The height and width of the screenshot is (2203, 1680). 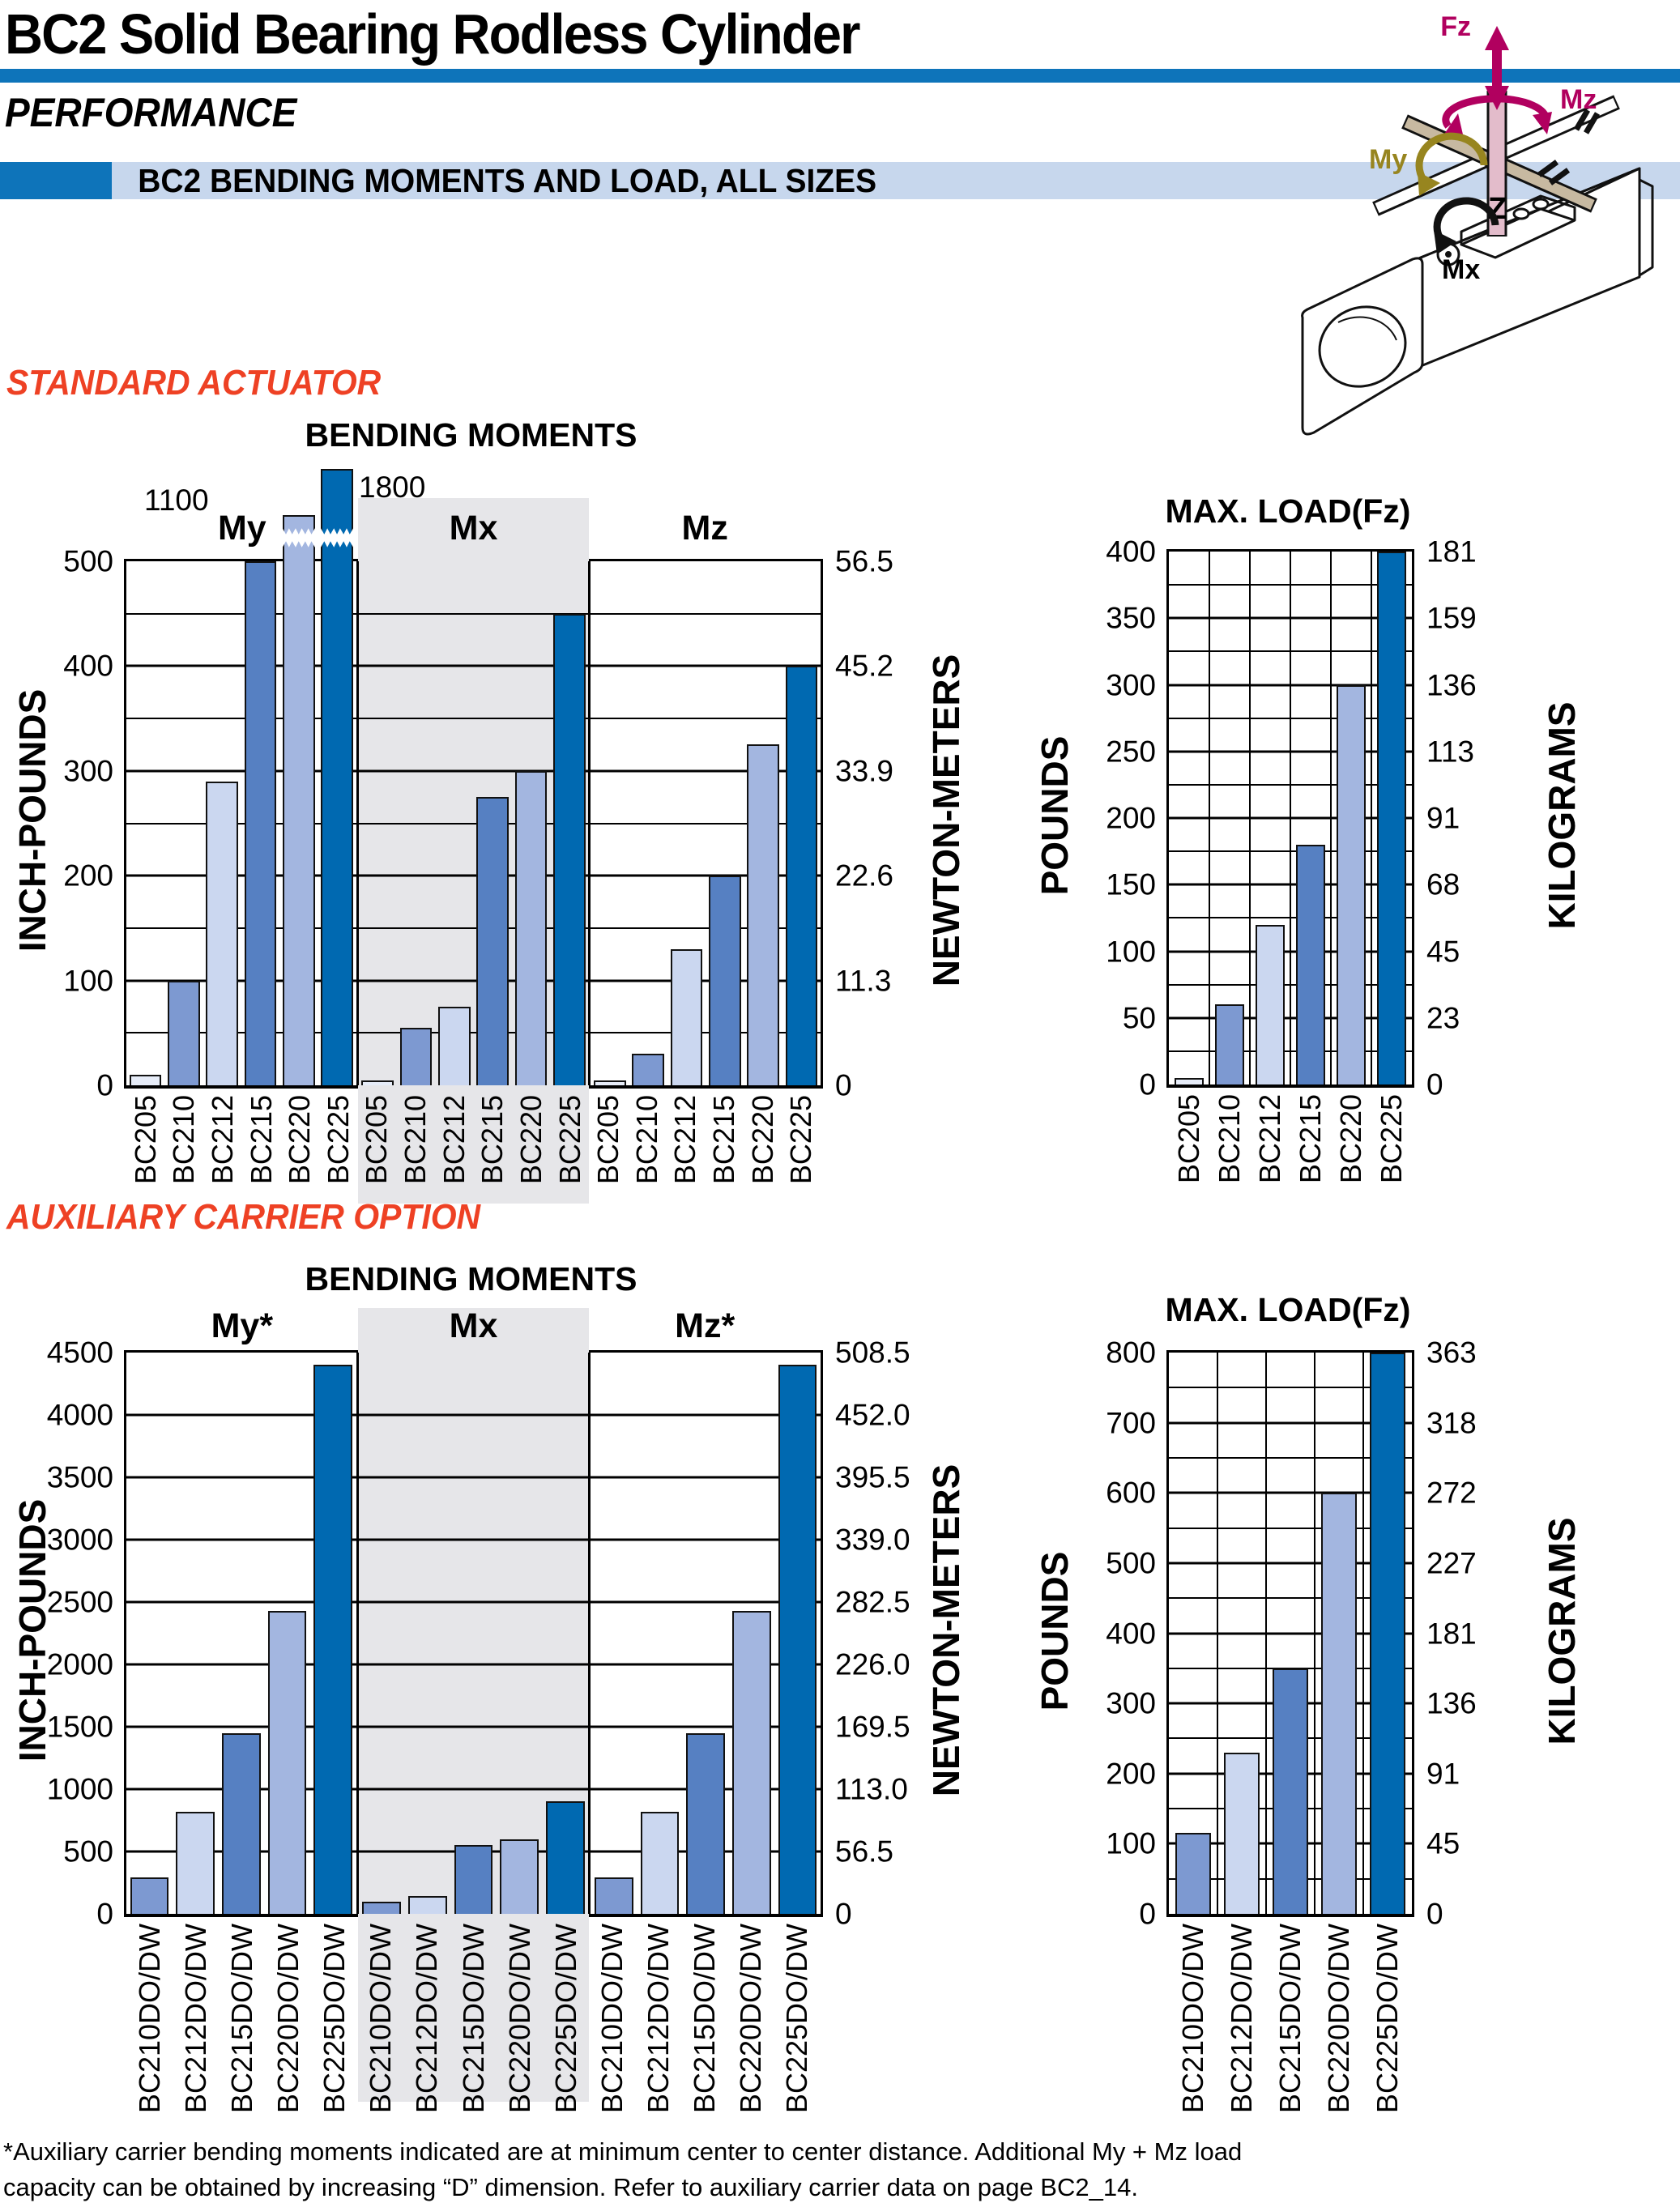 I want to click on x-label-cell: BC212, so click(x=222, y=1147).